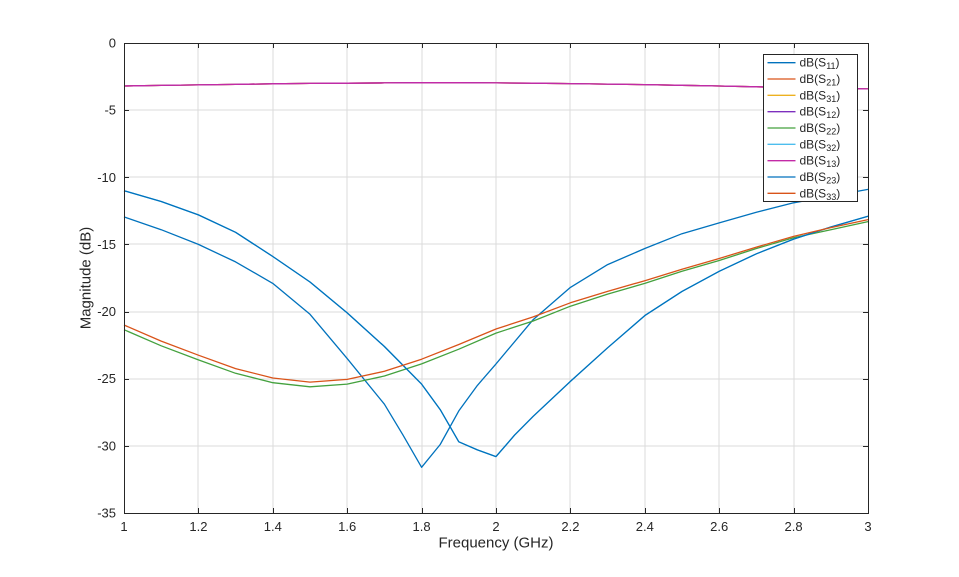  What do you see at coordinates (820, 80) in the screenshot?
I see `legend-label: dB(S21)` at bounding box center [820, 80].